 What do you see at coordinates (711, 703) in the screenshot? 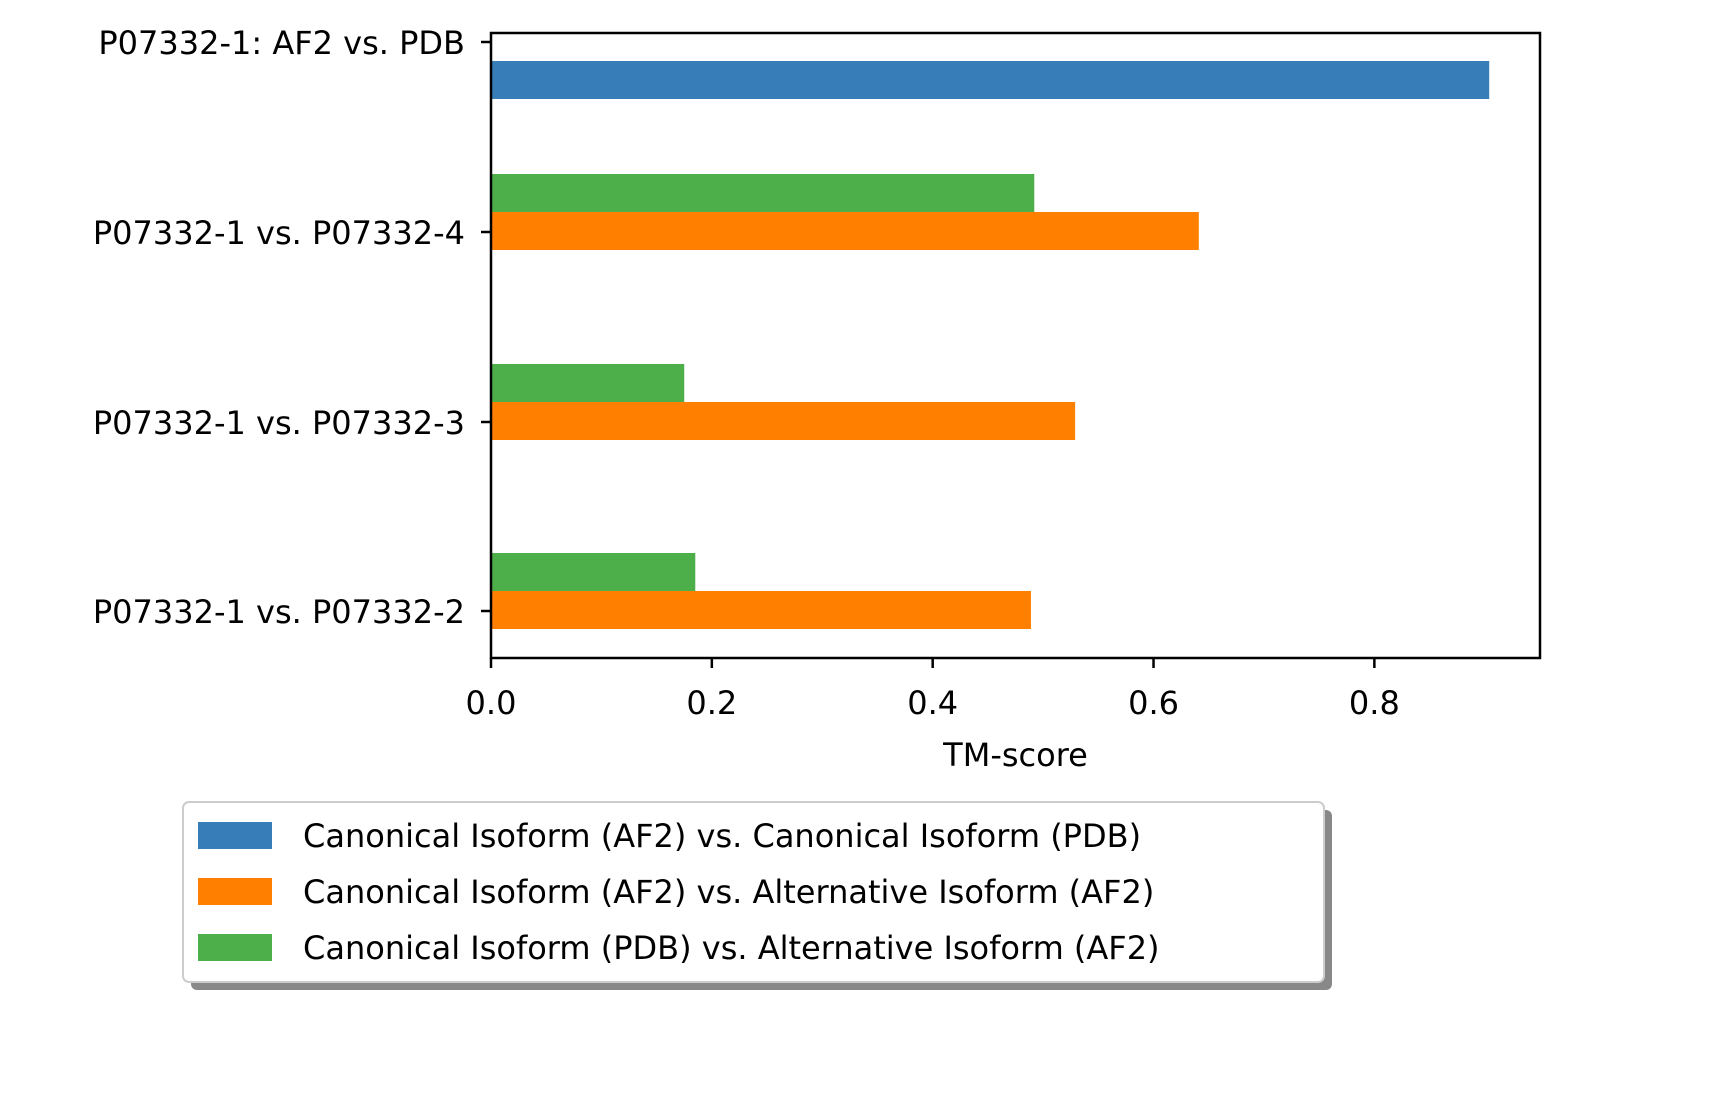
I see `x-tick-label: 0.2` at bounding box center [711, 703].